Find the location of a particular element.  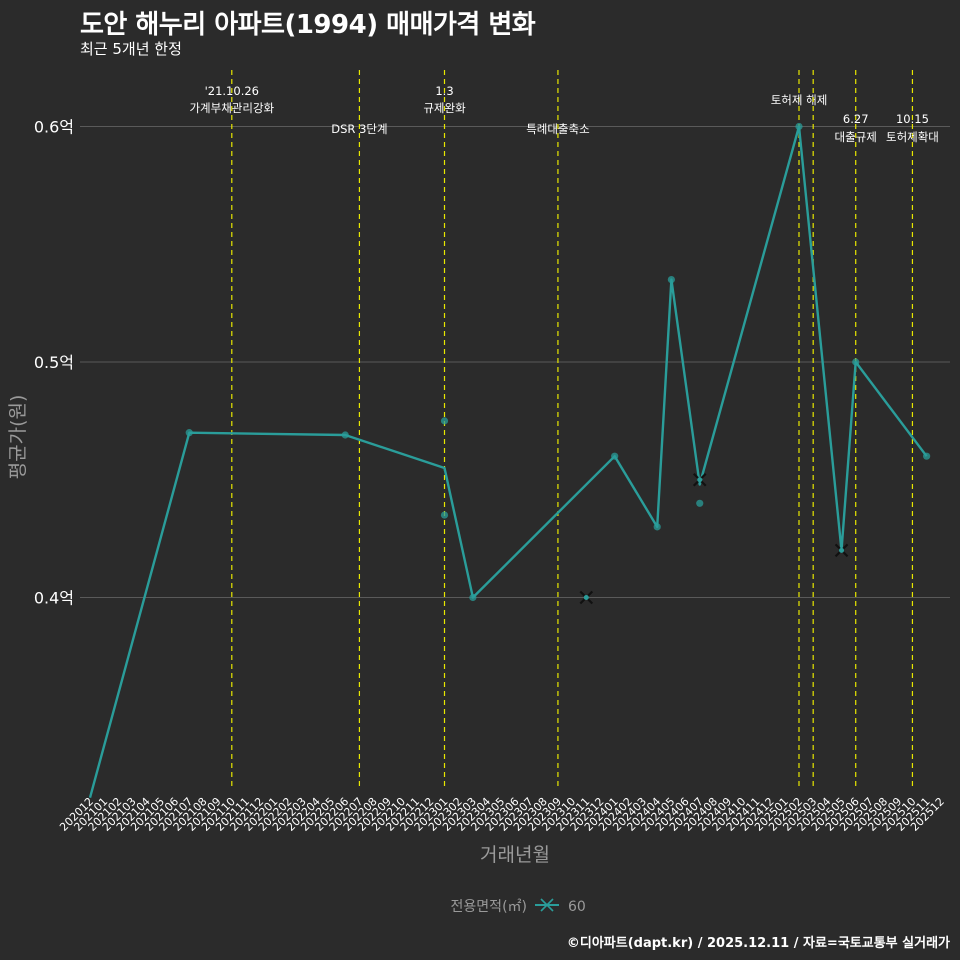

event-label: 대출규제 is located at coordinates (856, 137).